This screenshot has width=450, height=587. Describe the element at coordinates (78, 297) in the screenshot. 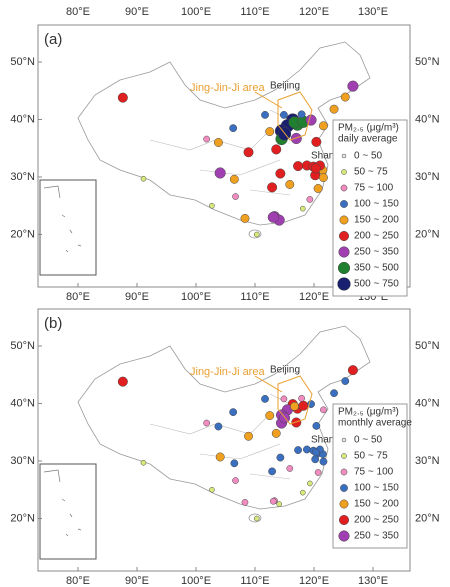

I see `x-tick-label: 80°E` at that location.